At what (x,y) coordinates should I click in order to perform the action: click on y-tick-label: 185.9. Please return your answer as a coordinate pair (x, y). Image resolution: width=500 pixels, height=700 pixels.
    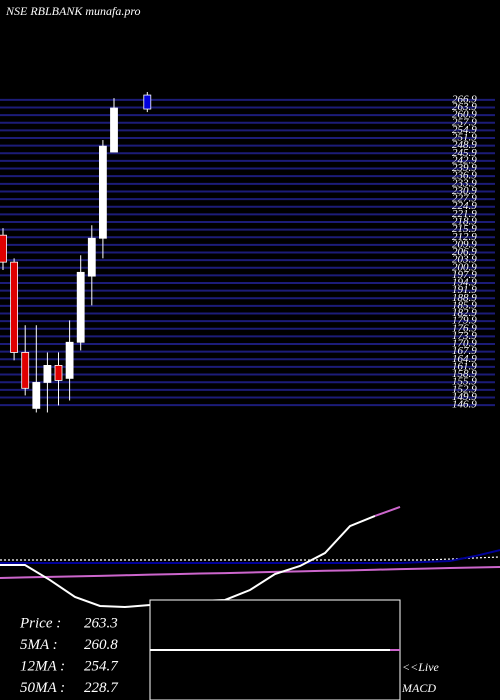
    Looking at the image, I should click on (464, 305).